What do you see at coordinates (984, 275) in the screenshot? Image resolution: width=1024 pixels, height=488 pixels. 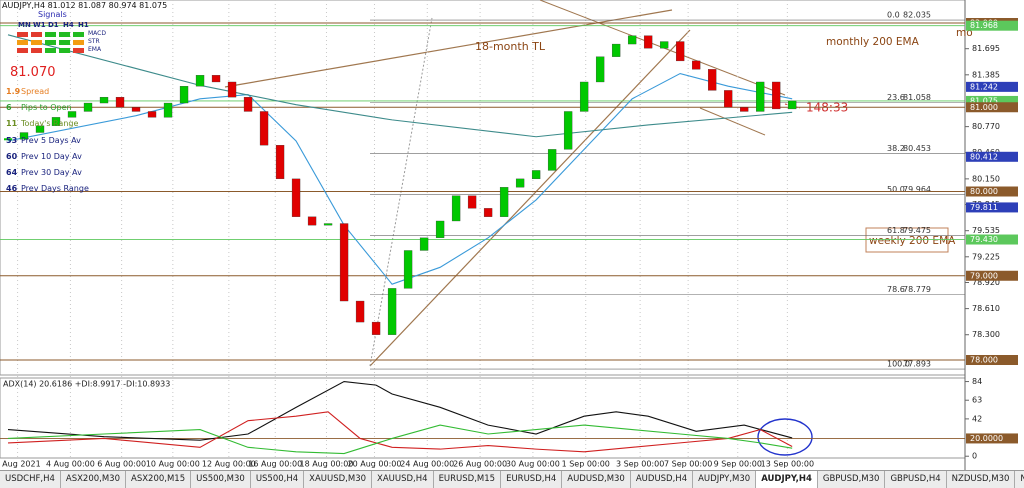 I see `level-label: 79.000` at bounding box center [984, 275].